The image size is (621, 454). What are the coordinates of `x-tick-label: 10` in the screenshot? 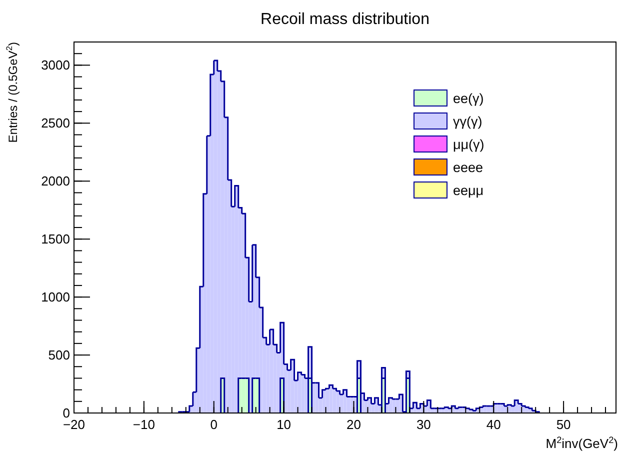 It's located at (284, 424).